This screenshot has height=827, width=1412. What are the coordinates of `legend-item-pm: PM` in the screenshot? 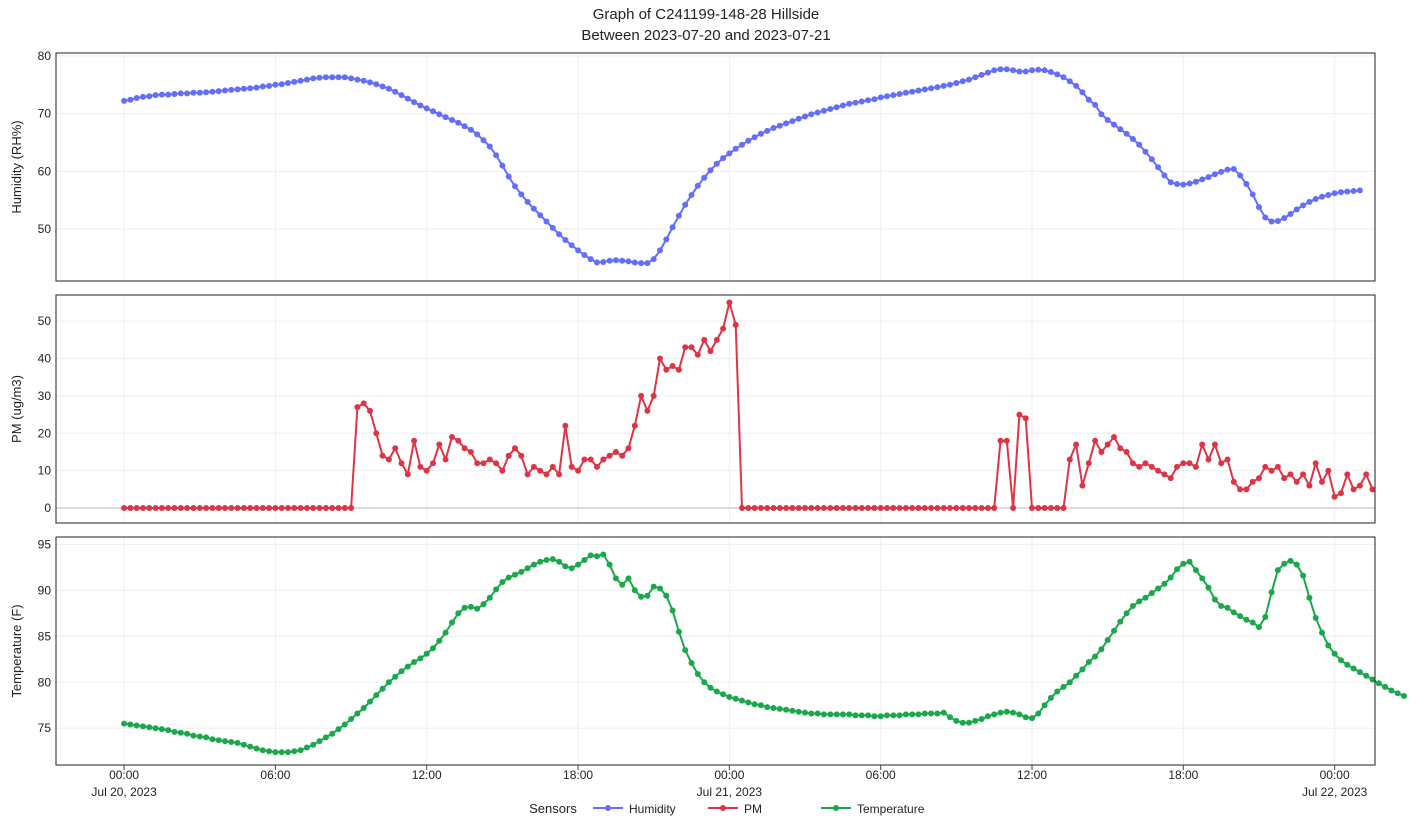 It's located at (735, 809).